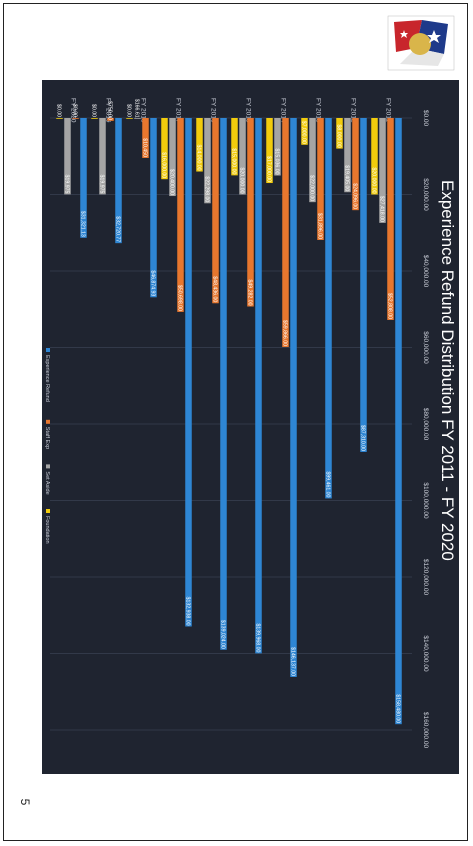 The width and height of the screenshot is (473, 846). Describe the element at coordinates (285, 333) in the screenshot. I see `data-label: $59,866.00` at that location.